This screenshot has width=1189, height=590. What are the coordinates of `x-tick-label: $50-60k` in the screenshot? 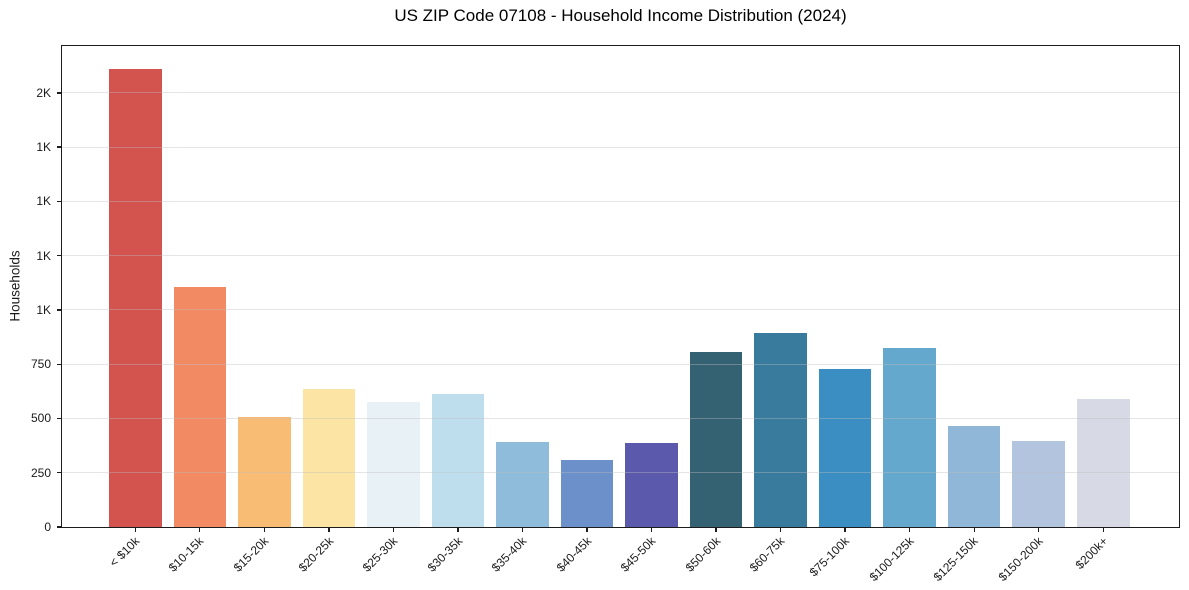 It's located at (702, 554).